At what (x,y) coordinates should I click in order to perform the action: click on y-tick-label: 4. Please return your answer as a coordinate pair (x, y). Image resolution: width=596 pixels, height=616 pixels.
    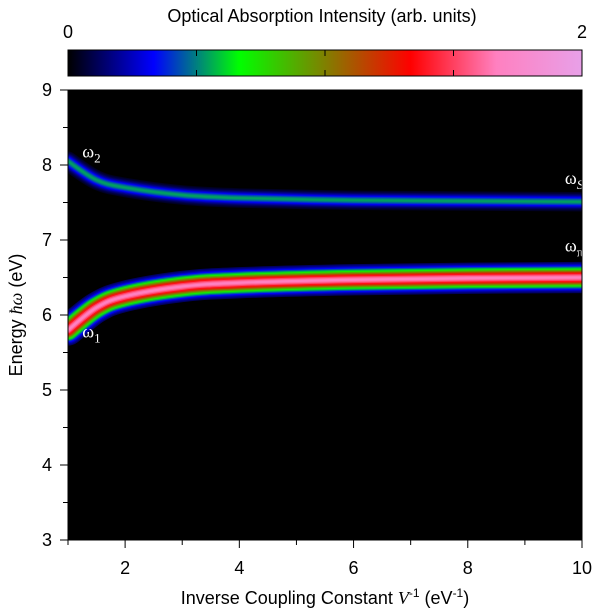
    Looking at the image, I should click on (47, 465).